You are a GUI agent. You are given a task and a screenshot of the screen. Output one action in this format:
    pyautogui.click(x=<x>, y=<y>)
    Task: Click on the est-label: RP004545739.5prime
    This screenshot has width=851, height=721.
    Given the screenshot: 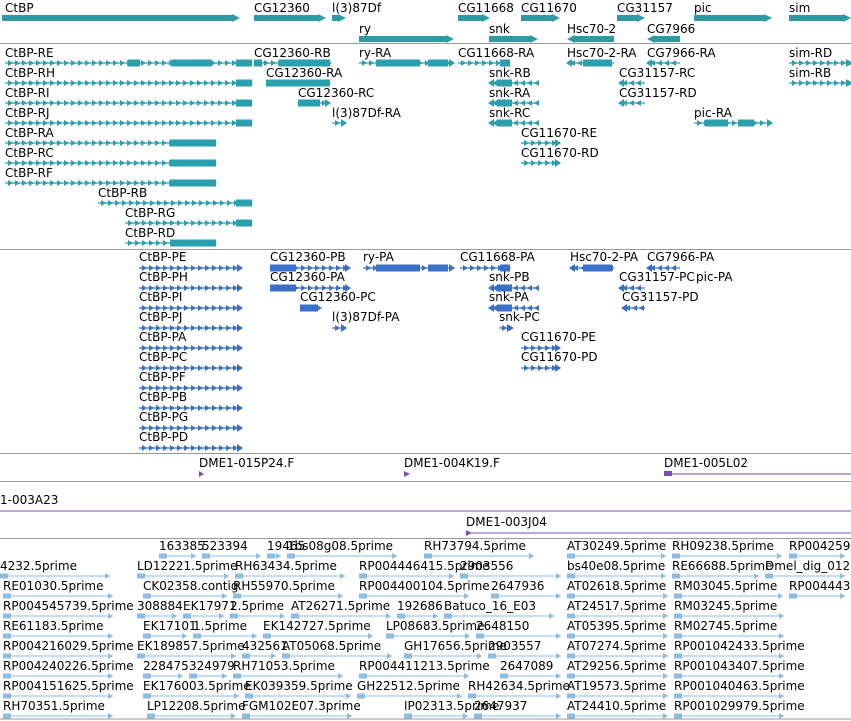 What is the action you would take?
    pyautogui.click(x=68, y=606)
    